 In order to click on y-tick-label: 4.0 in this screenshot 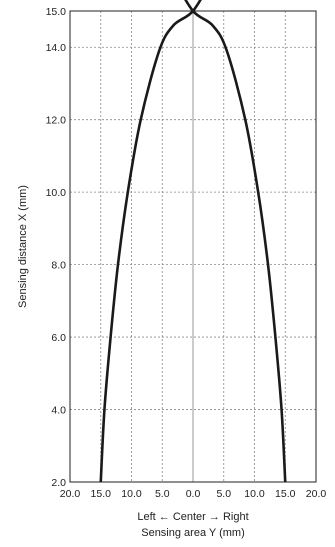, I will do `click(58, 411)`.